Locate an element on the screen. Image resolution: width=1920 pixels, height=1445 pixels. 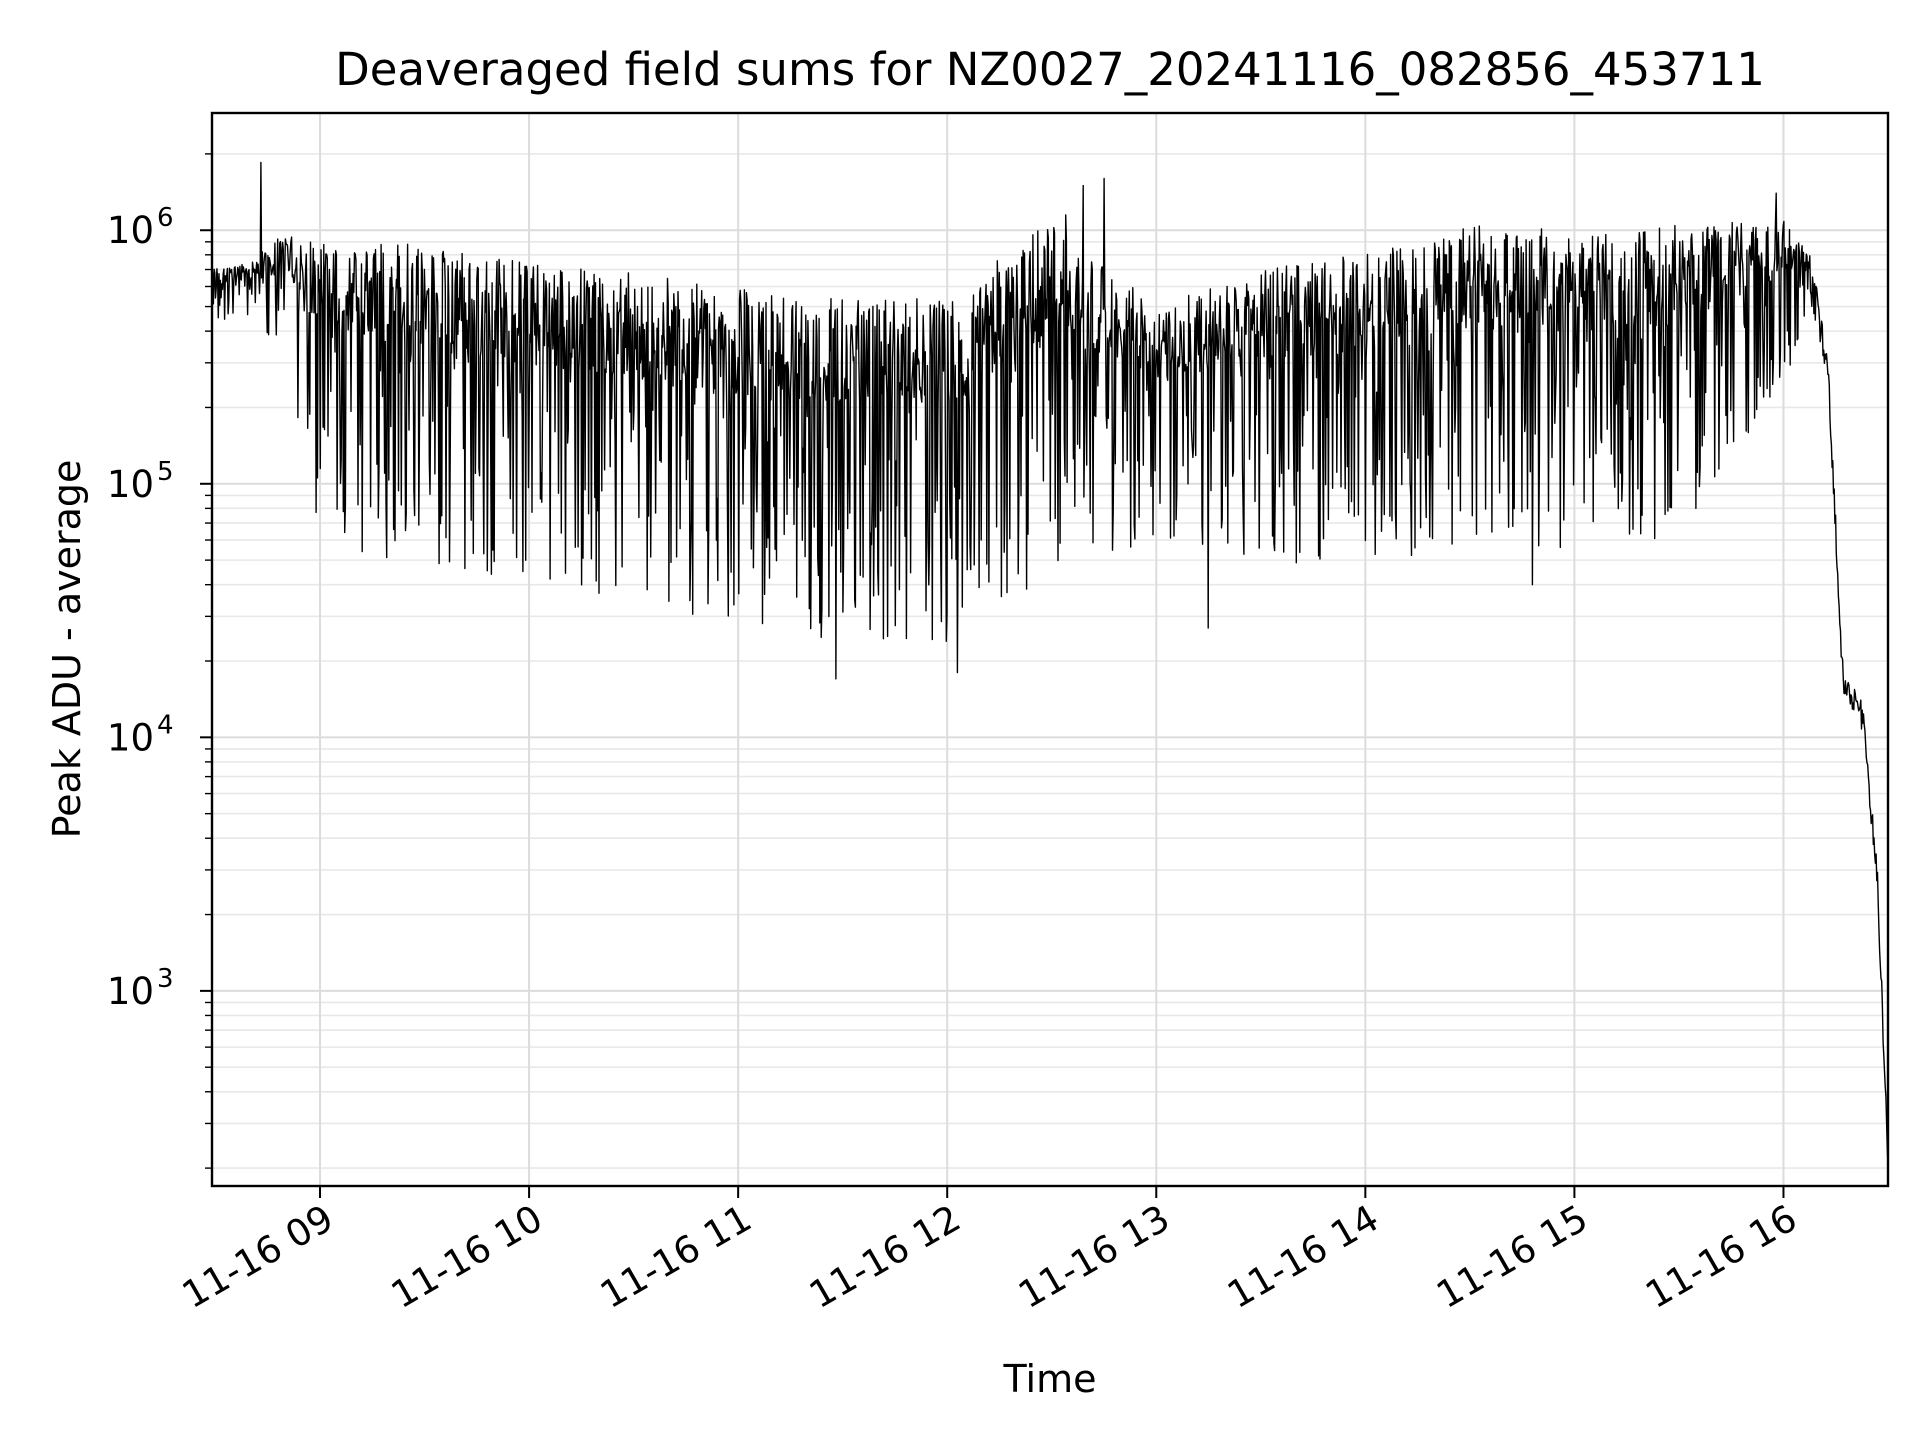
y-tick-exponent: 6 is located at coordinates (165, 218).